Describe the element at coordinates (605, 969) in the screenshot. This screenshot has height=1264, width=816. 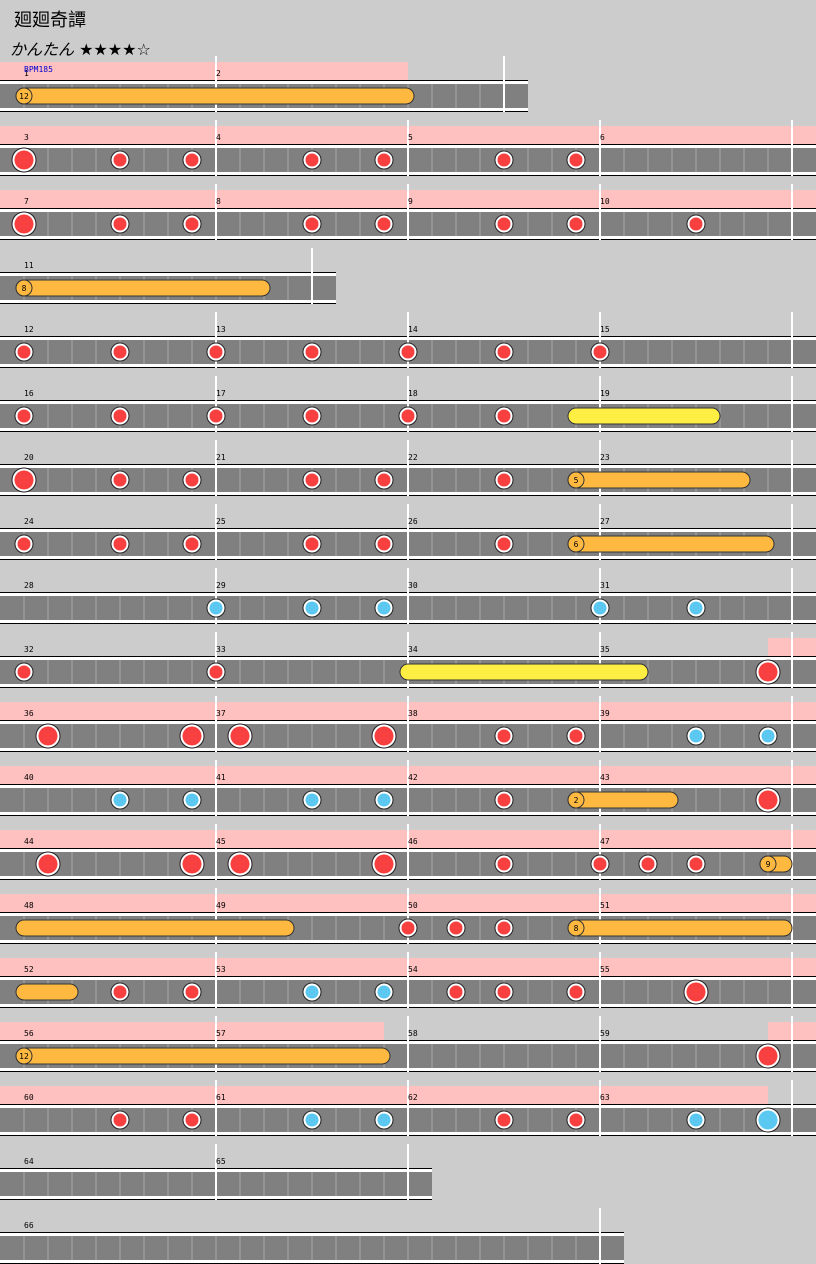
I see `measure-number: 55` at that location.